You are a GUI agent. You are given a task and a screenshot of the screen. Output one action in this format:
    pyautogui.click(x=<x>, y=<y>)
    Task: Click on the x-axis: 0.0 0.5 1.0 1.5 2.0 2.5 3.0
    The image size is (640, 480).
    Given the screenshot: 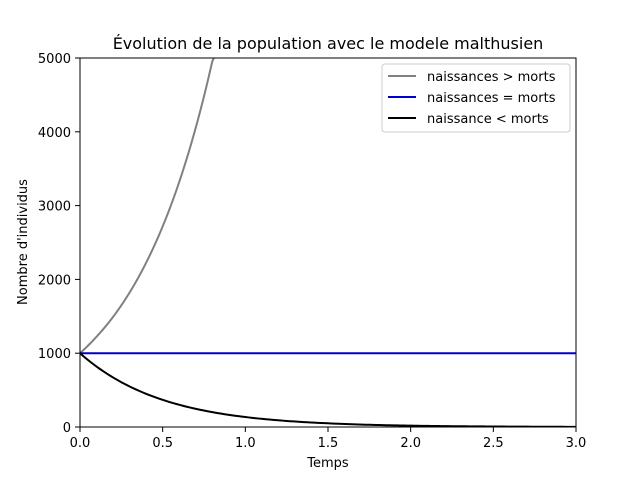 What is the action you would take?
    pyautogui.click(x=328, y=439)
    